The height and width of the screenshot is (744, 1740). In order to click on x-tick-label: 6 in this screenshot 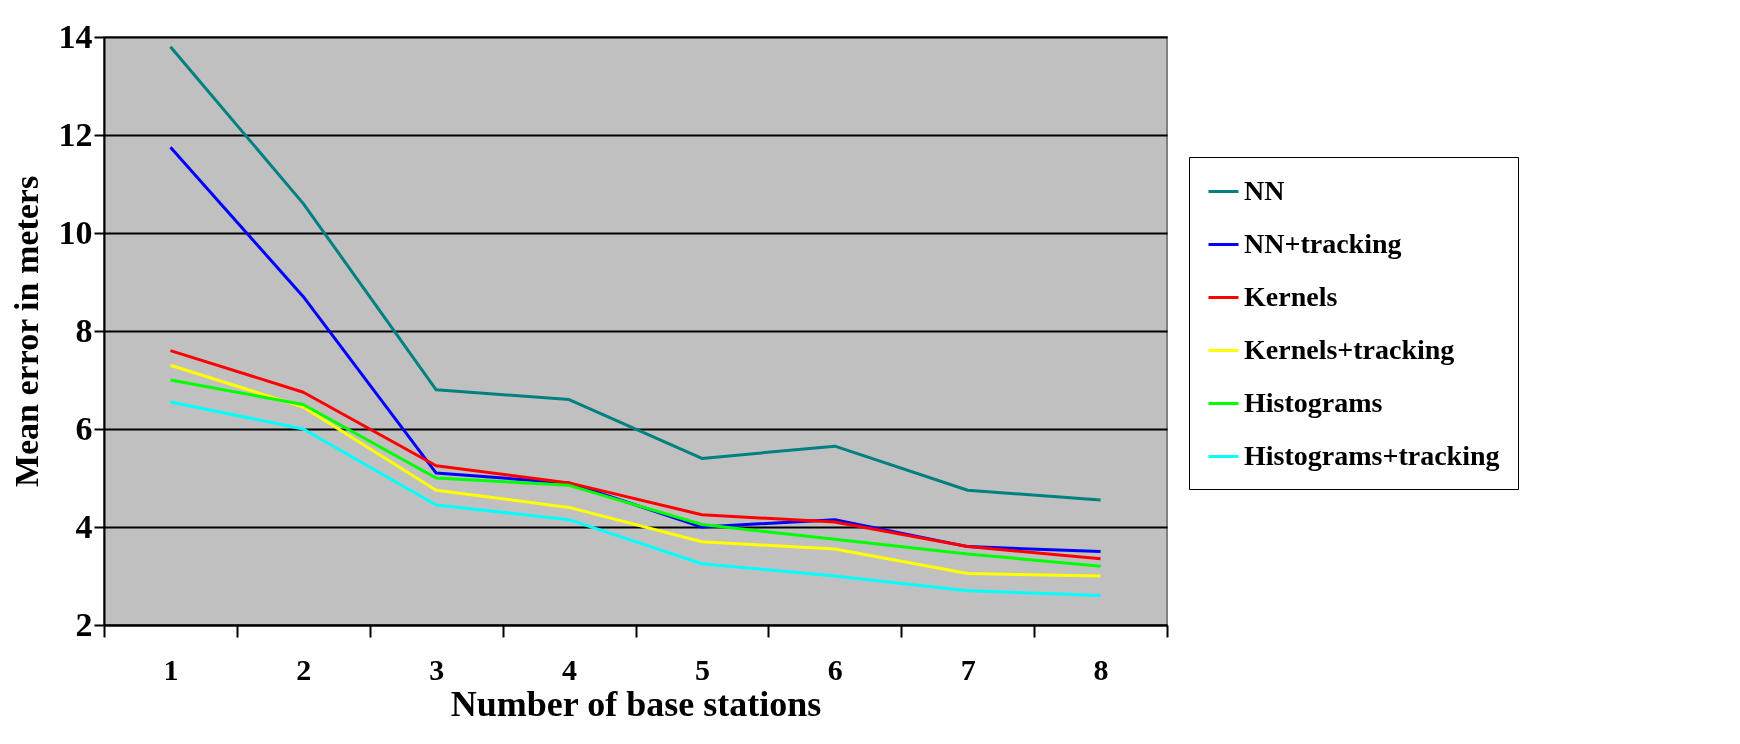, I will do `click(835, 669)`.